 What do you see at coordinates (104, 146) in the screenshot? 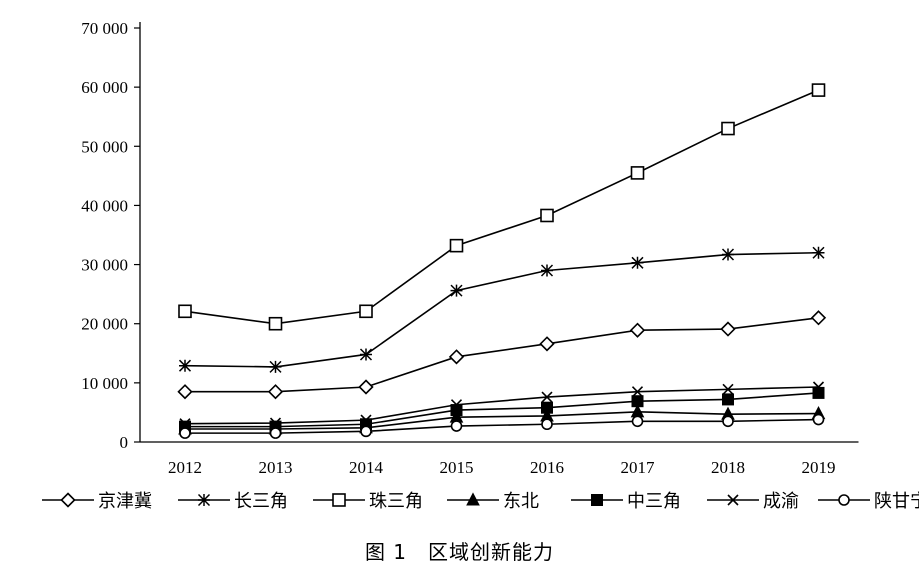
I see `y-tick-label: 50 000` at bounding box center [104, 146].